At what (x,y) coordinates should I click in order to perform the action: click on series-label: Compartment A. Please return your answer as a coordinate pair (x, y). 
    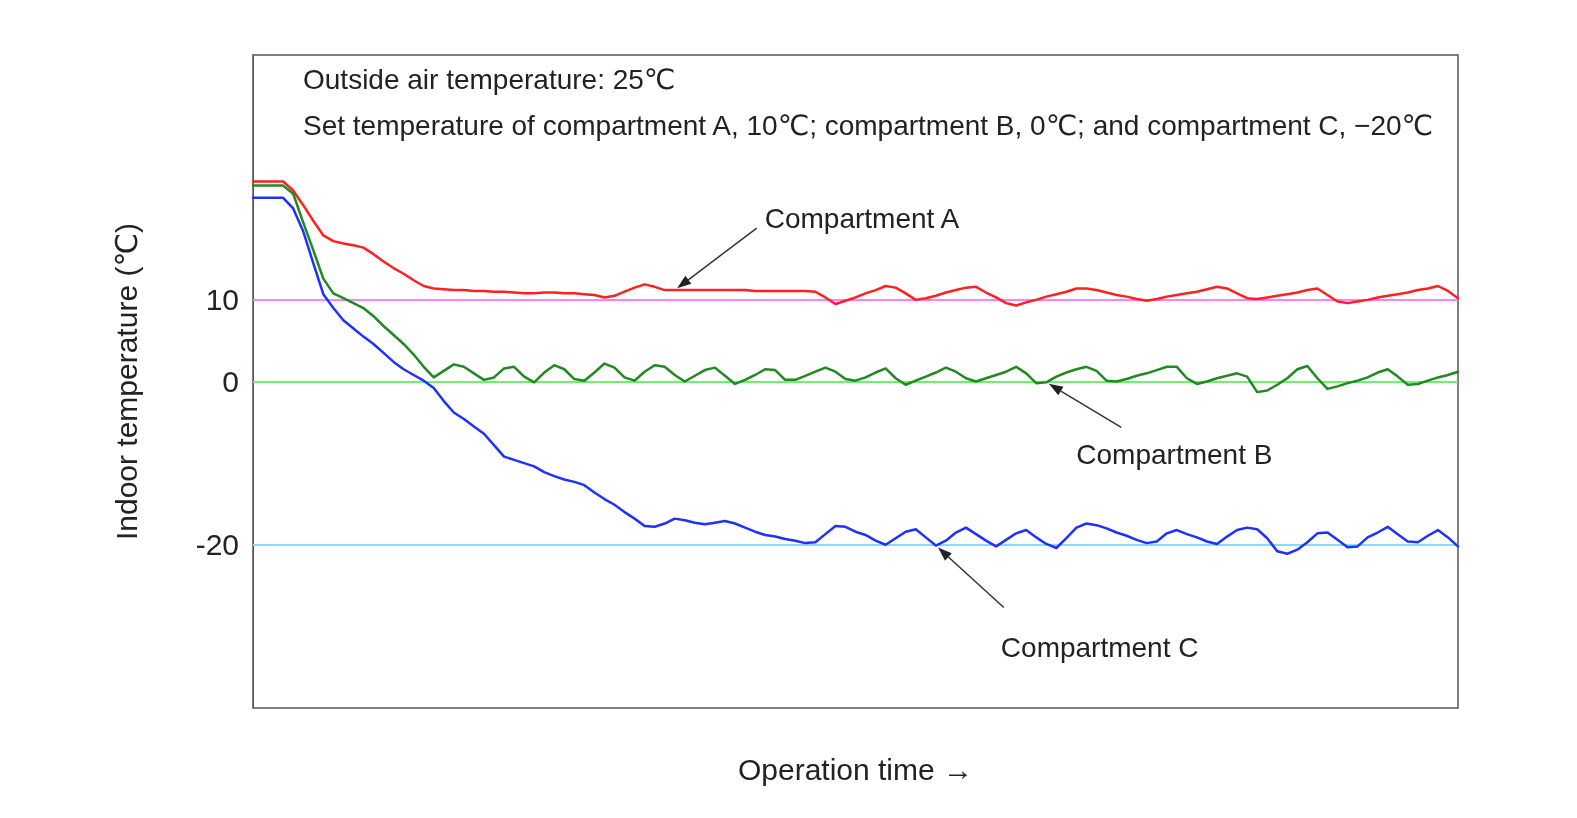
    Looking at the image, I should click on (862, 218).